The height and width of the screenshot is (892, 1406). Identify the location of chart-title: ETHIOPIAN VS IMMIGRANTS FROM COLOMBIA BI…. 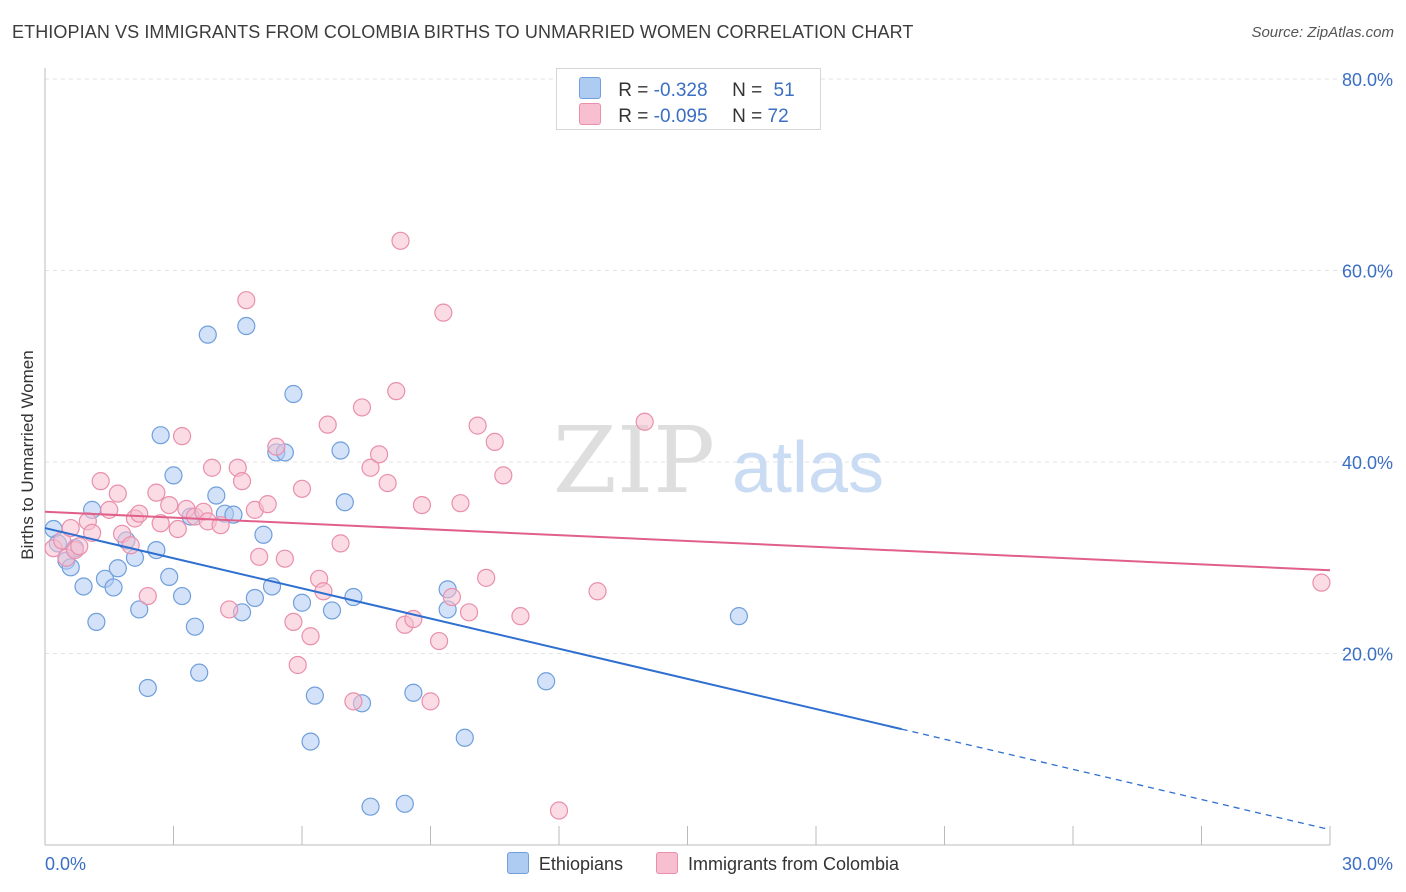
(463, 32).